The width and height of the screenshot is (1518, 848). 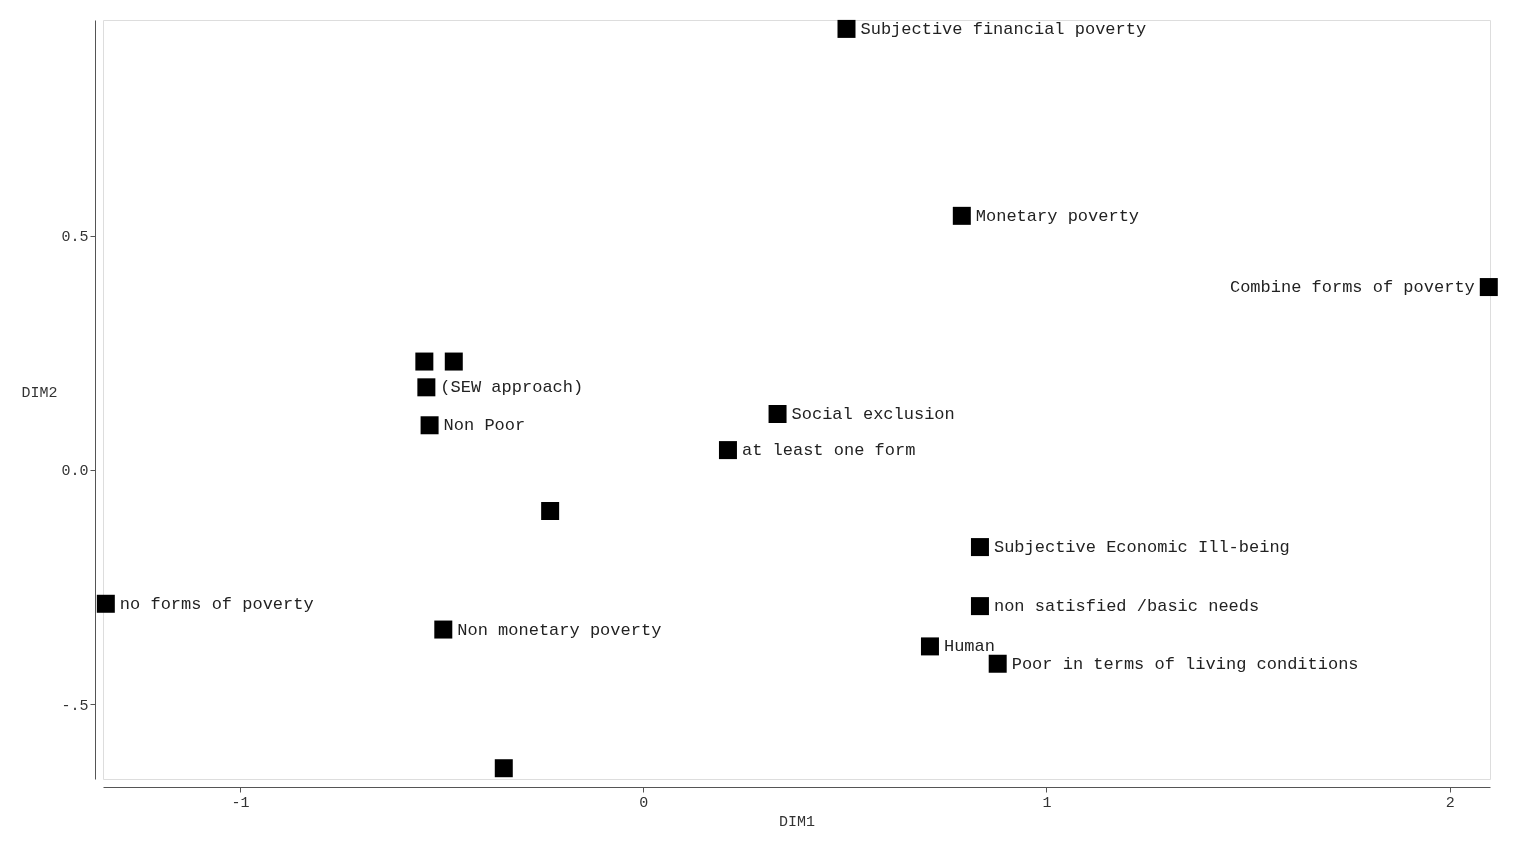 What do you see at coordinates (75, 706) in the screenshot?
I see `y-tick-label: -.5` at bounding box center [75, 706].